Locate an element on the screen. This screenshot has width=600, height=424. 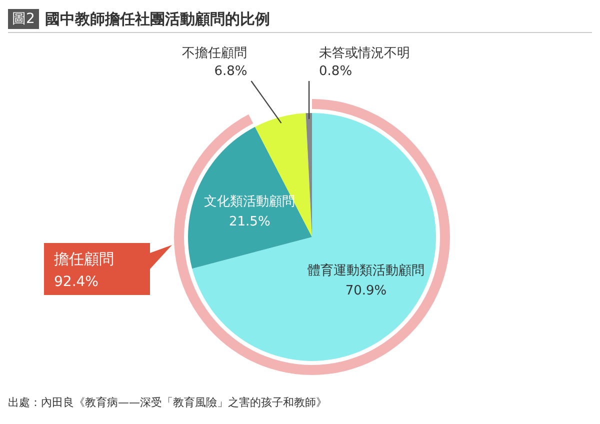
slice-label: 未答或情況不明 is located at coordinates (364, 53).